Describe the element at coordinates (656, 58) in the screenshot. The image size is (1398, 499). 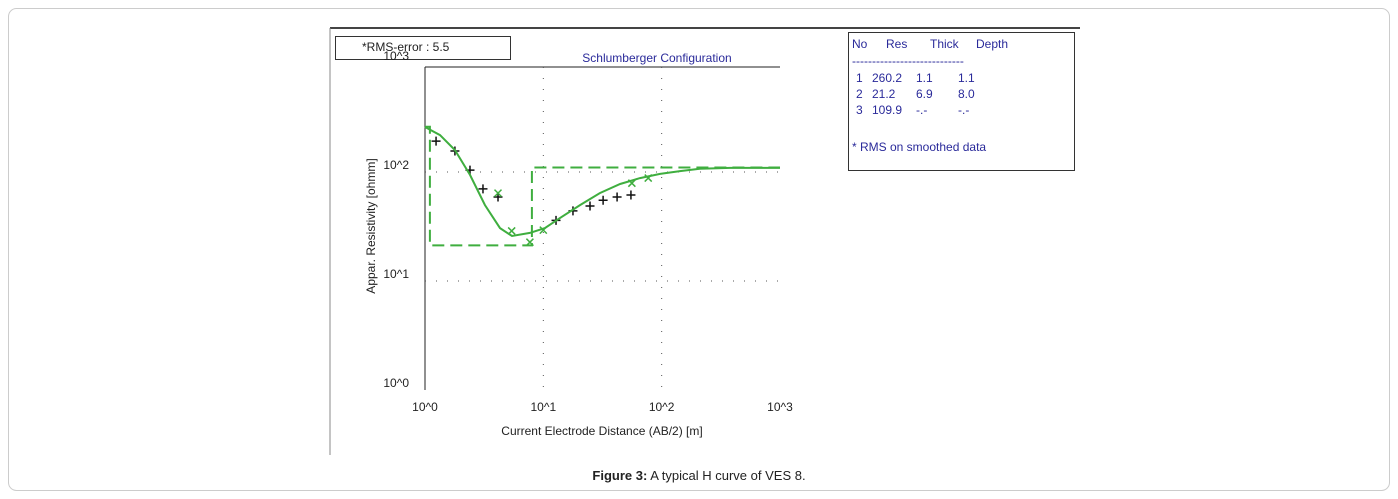
I see `chart-title: Schlumberger Configuration` at that location.